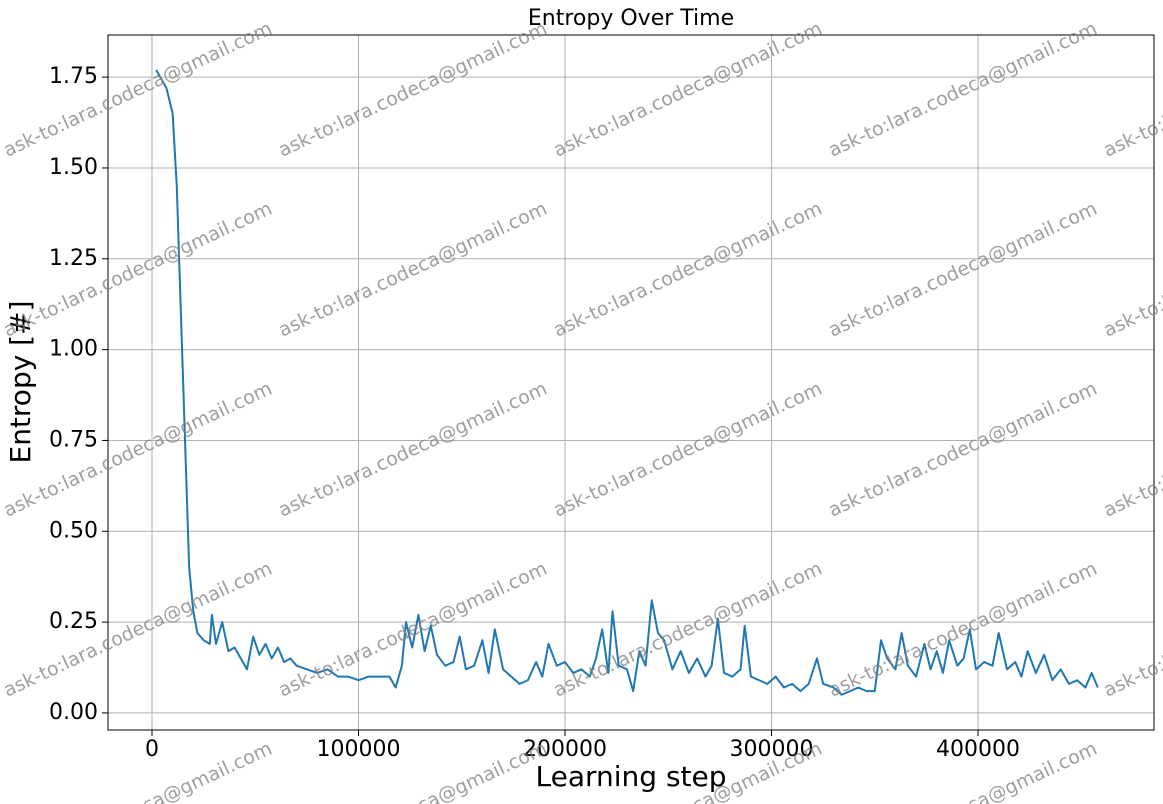 This screenshot has height=804, width=1163. Describe the element at coordinates (73, 349) in the screenshot. I see `y-tick-label: 1.00` at that location.